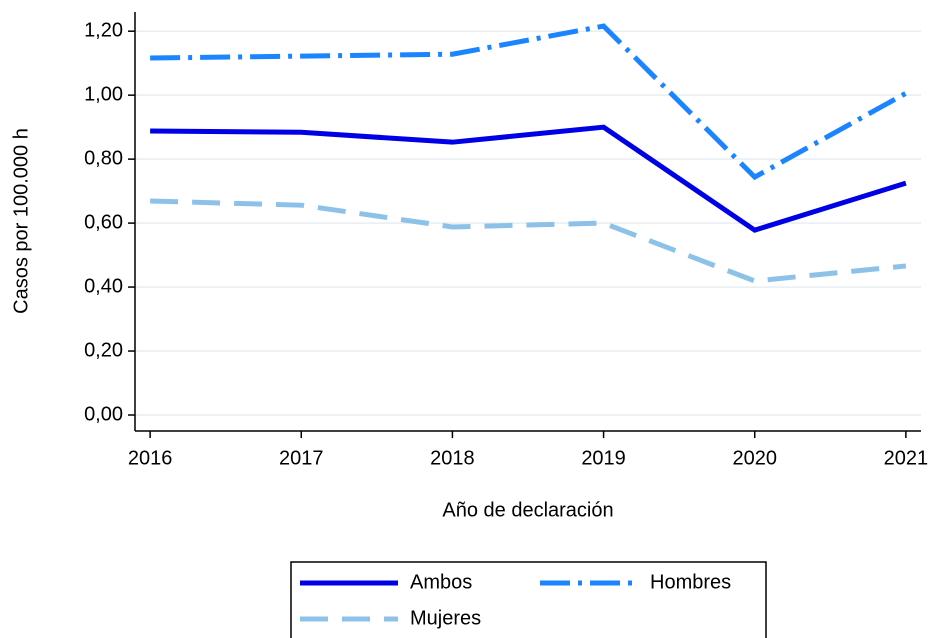  I want to click on y-tick-label: 0,00, so click(103, 414).